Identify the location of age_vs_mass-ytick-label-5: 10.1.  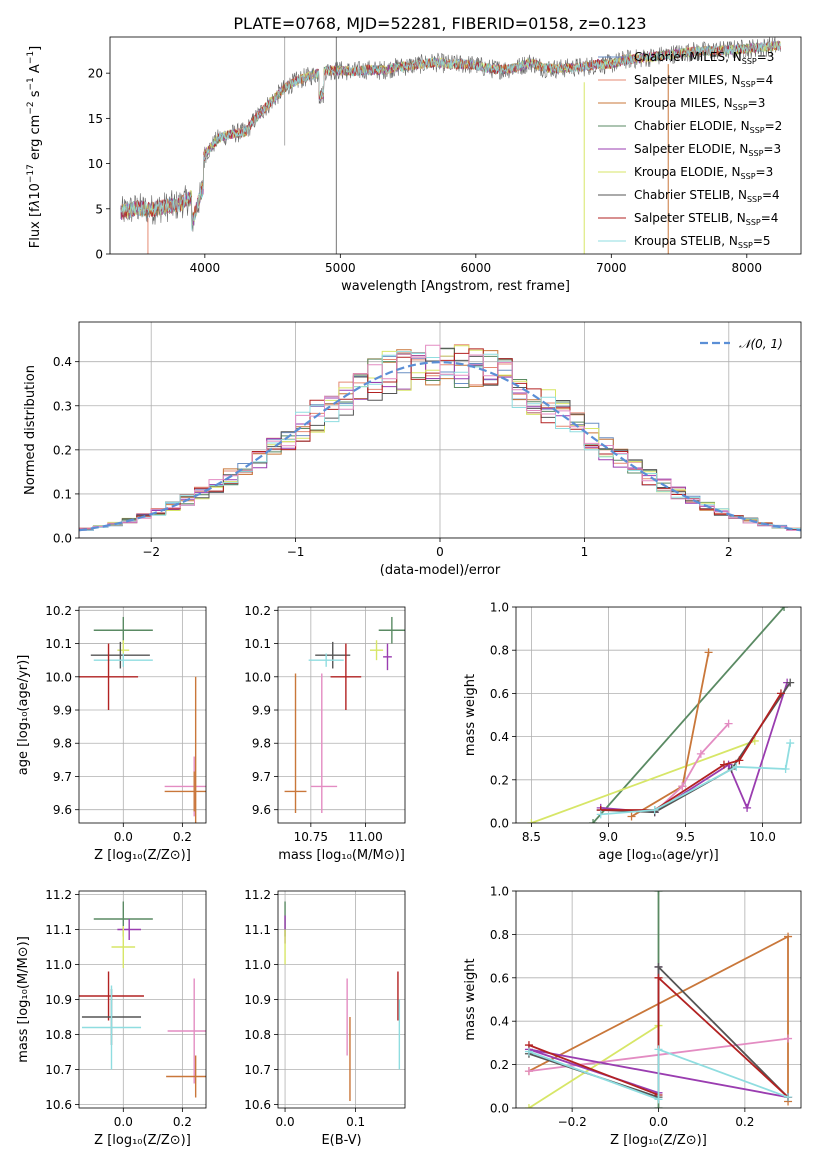
(257, 644).